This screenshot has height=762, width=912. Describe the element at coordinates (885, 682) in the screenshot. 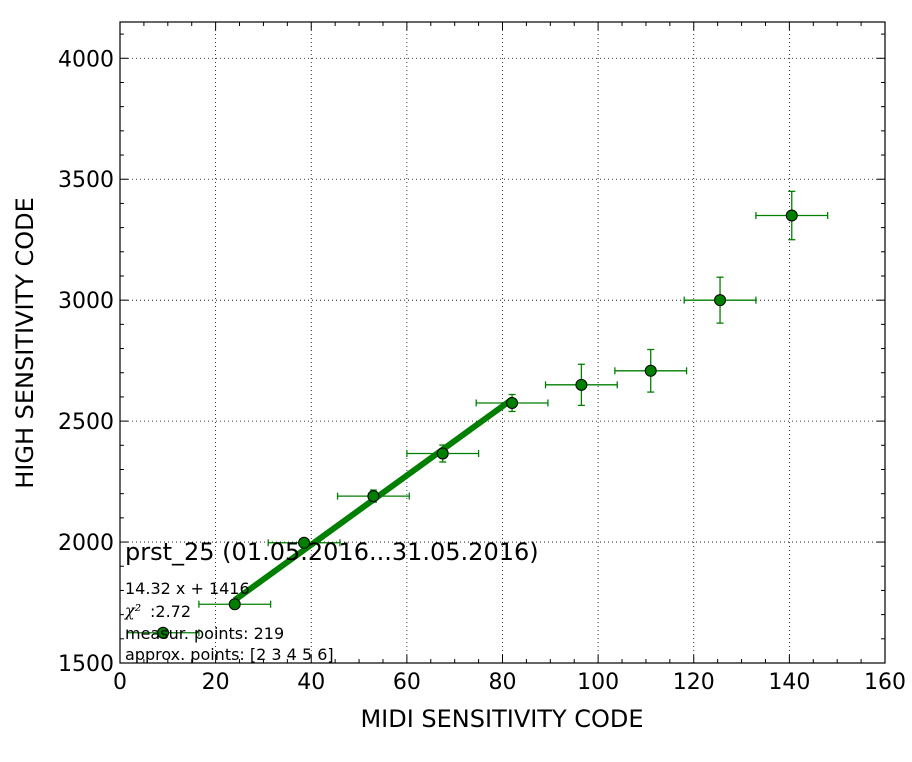

I see `x-tick-label: 160` at that location.